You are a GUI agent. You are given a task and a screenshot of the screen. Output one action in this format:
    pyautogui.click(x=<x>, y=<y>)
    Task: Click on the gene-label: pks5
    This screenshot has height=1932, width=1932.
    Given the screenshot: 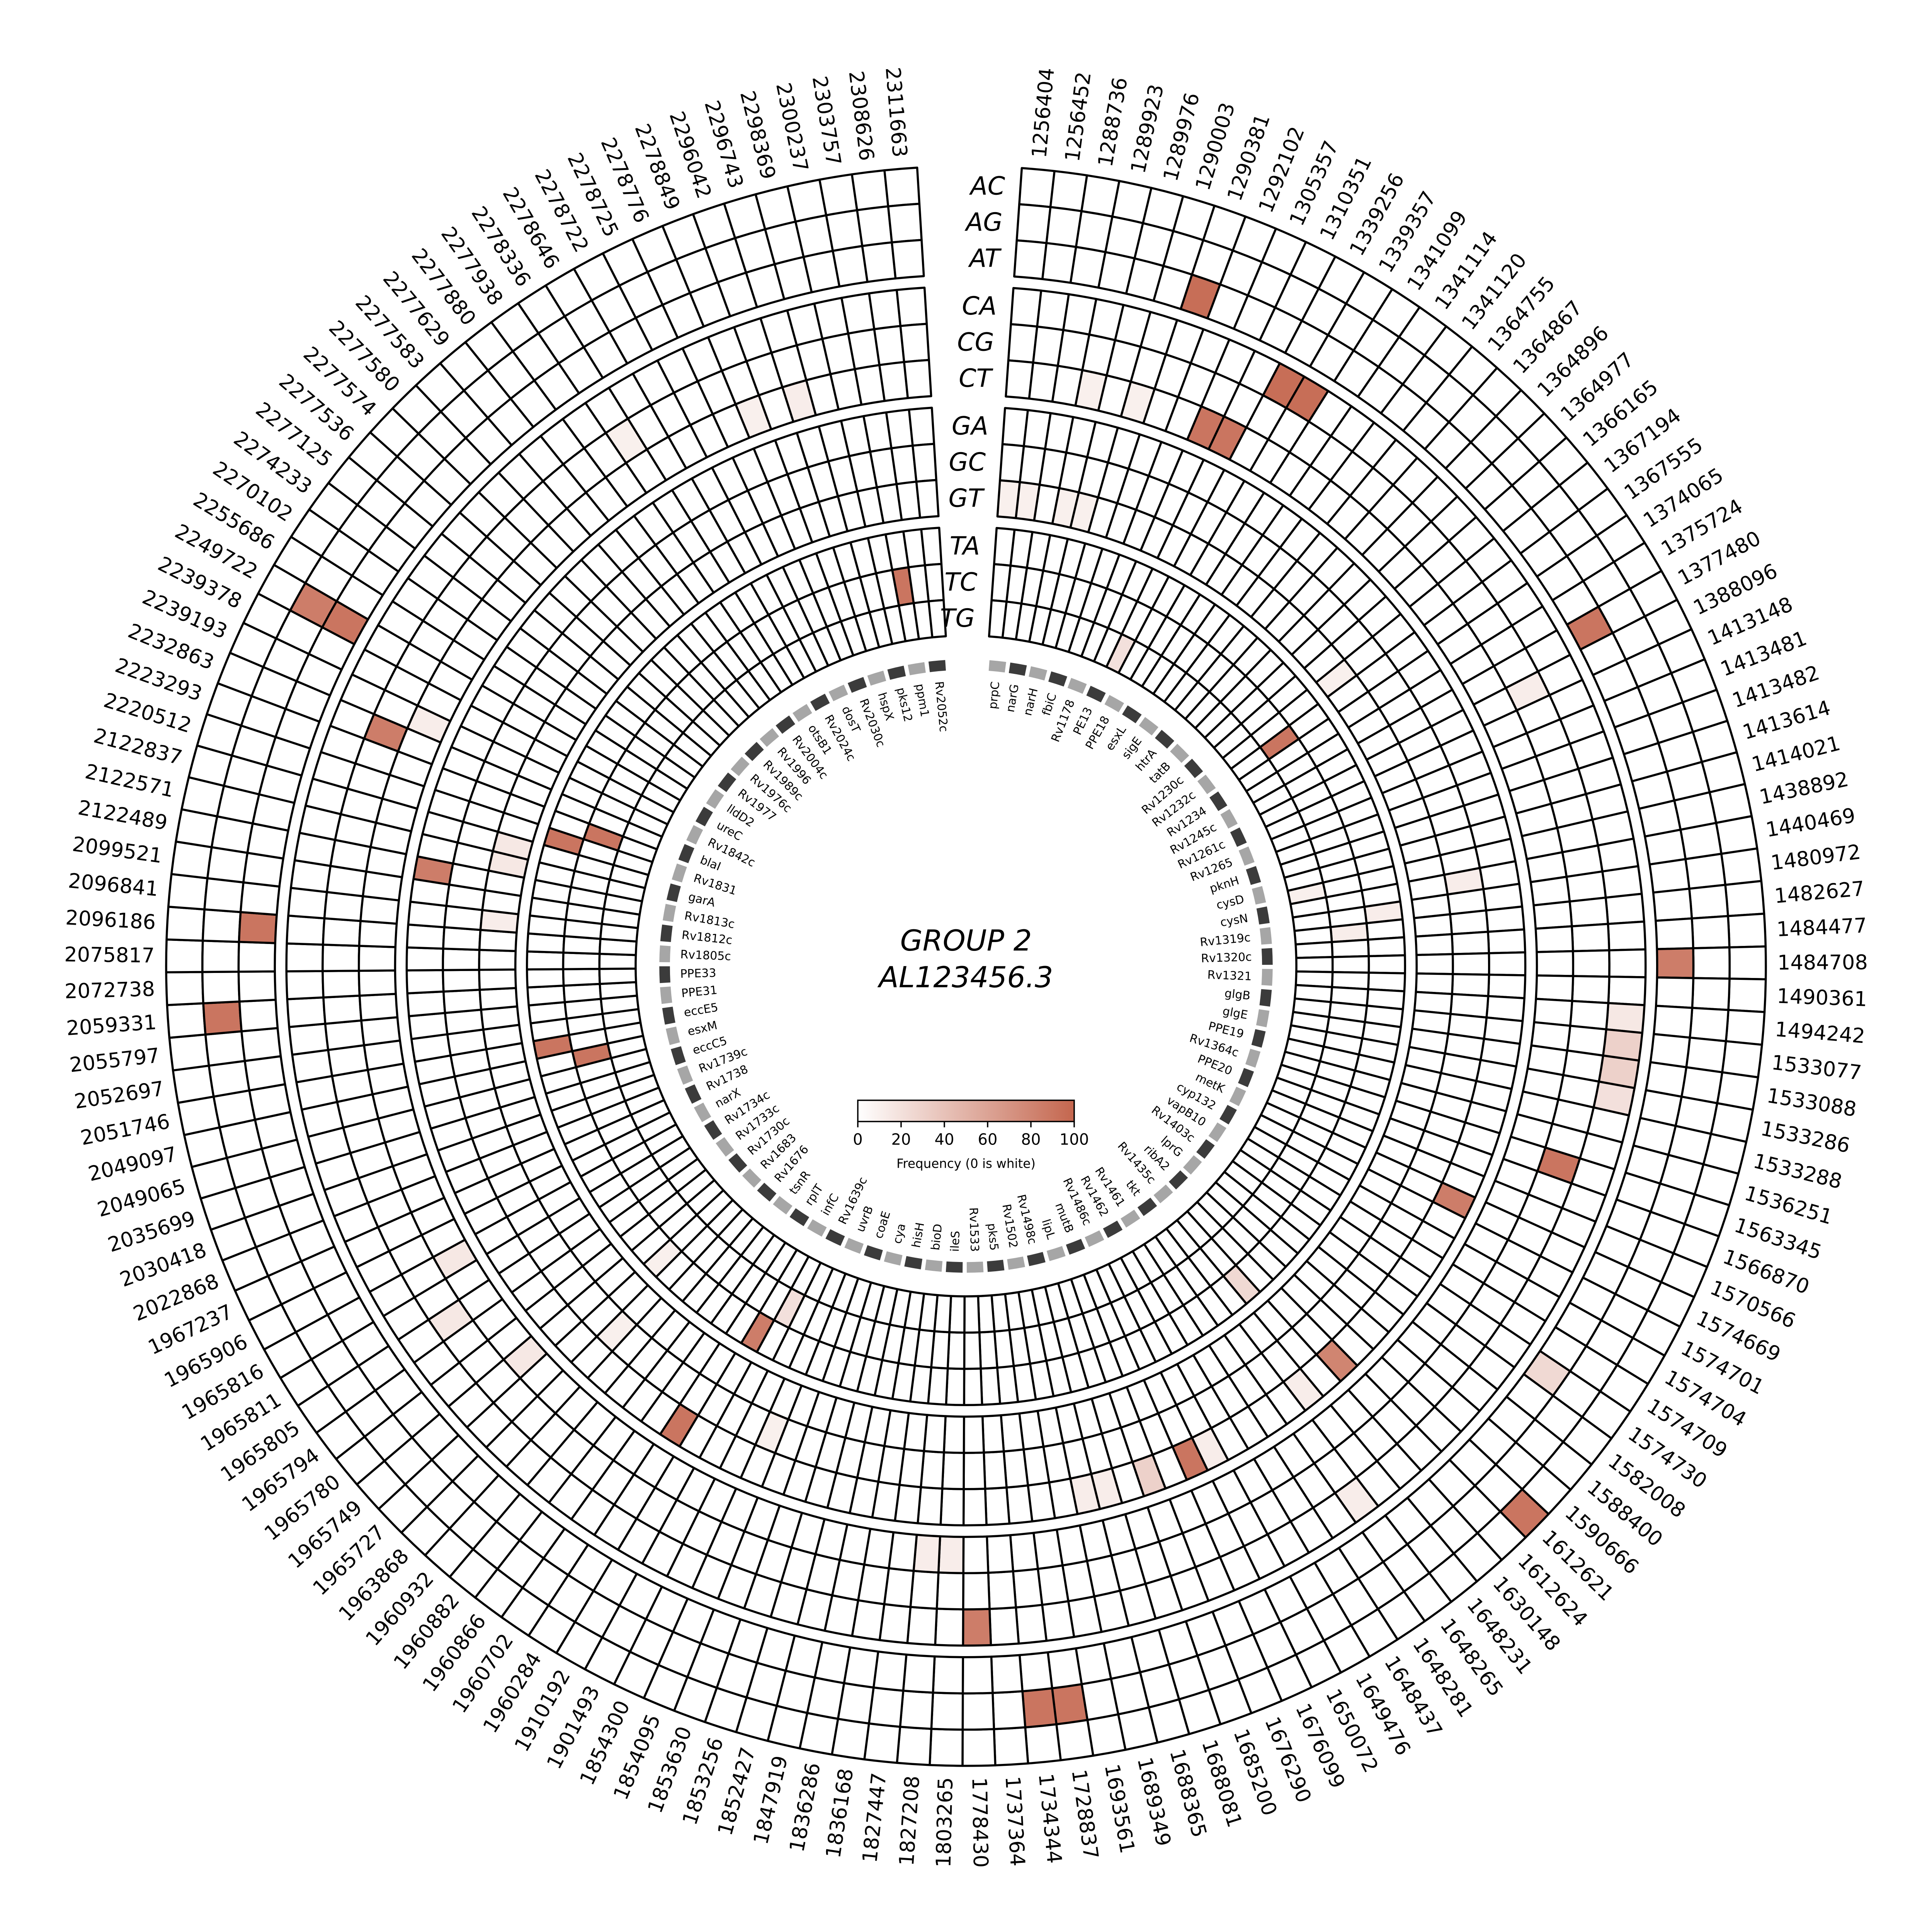 What is the action you would take?
    pyautogui.click(x=993, y=1237)
    